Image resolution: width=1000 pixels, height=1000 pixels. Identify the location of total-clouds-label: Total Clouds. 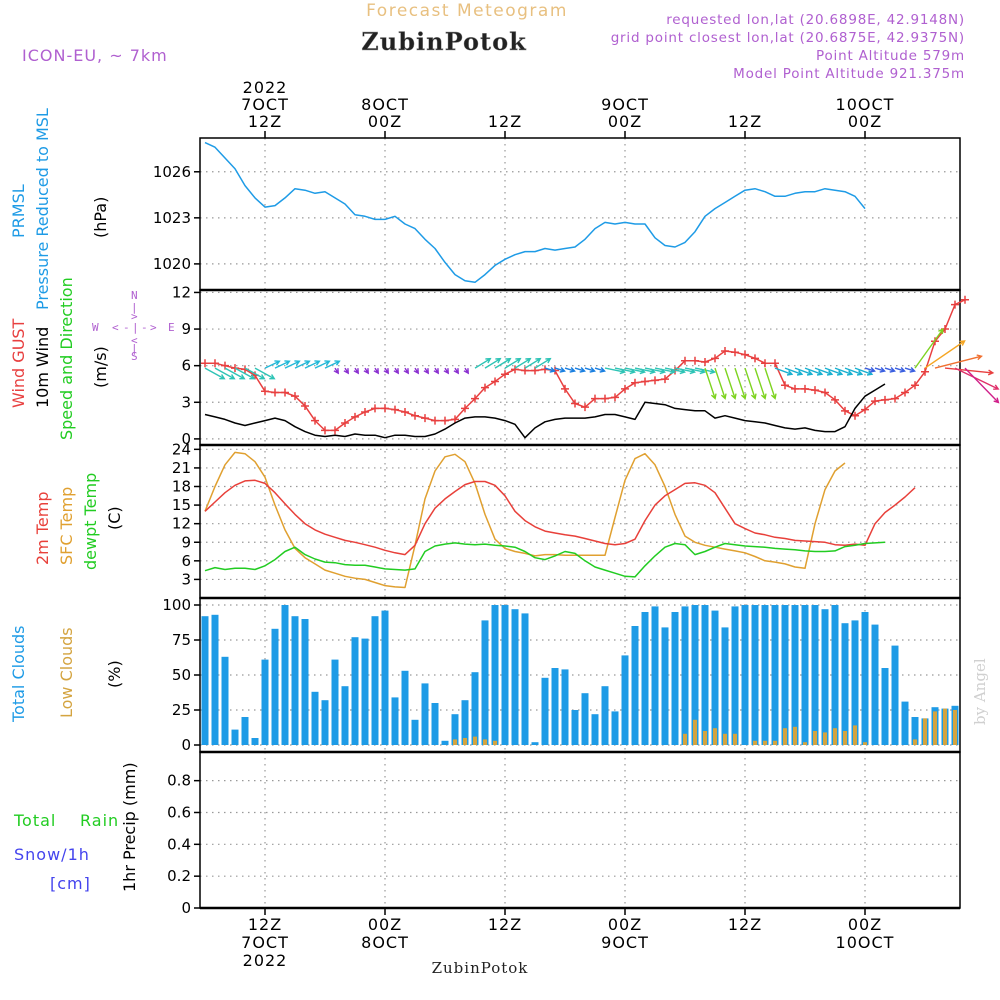
(18, 675).